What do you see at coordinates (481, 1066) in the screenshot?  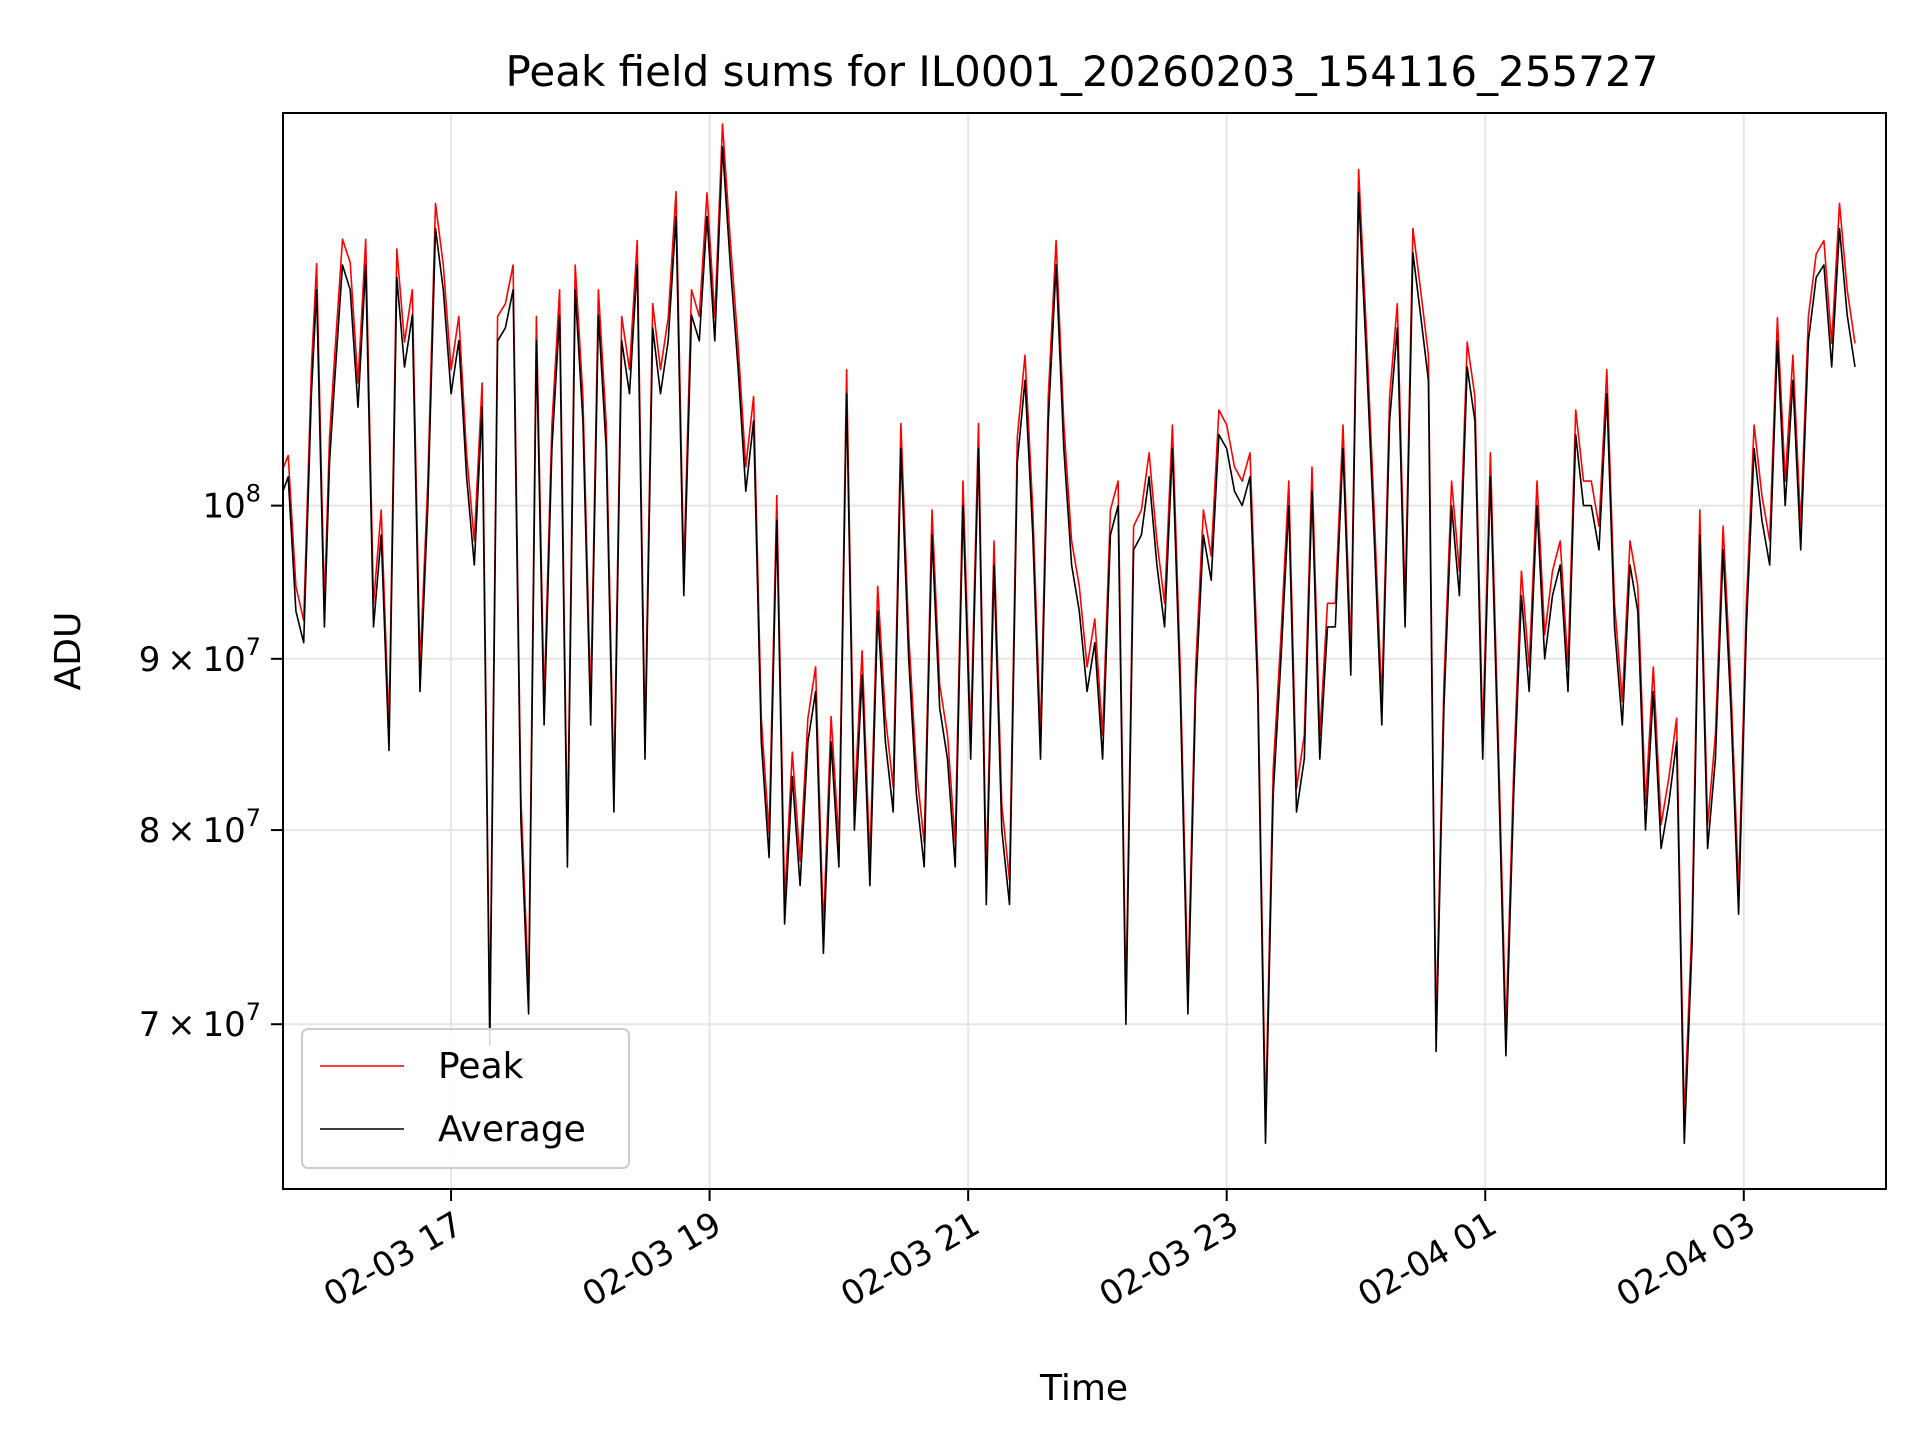 I see `legend-peak-label: Peak` at bounding box center [481, 1066].